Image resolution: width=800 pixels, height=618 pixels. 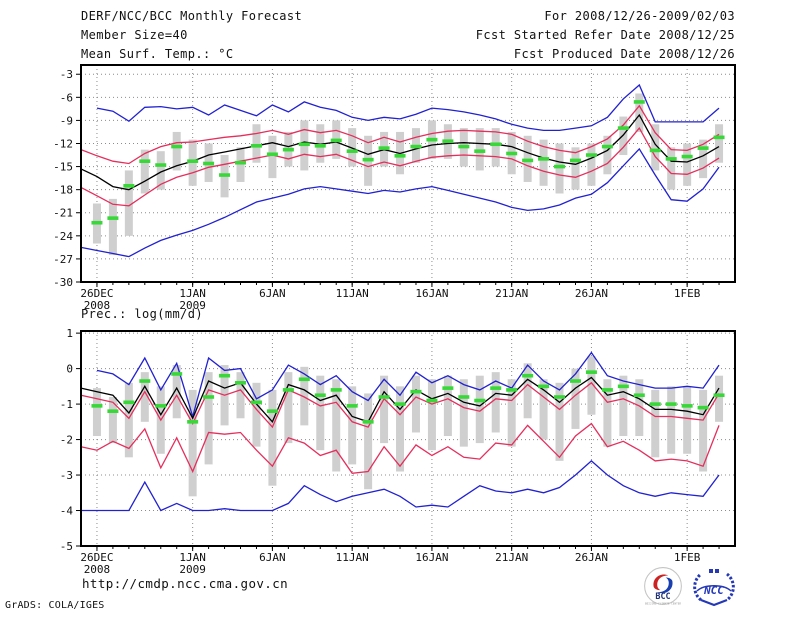 What do you see at coordinates (67, 511) in the screenshot?
I see `y-tick-label: -4` at bounding box center [67, 511].